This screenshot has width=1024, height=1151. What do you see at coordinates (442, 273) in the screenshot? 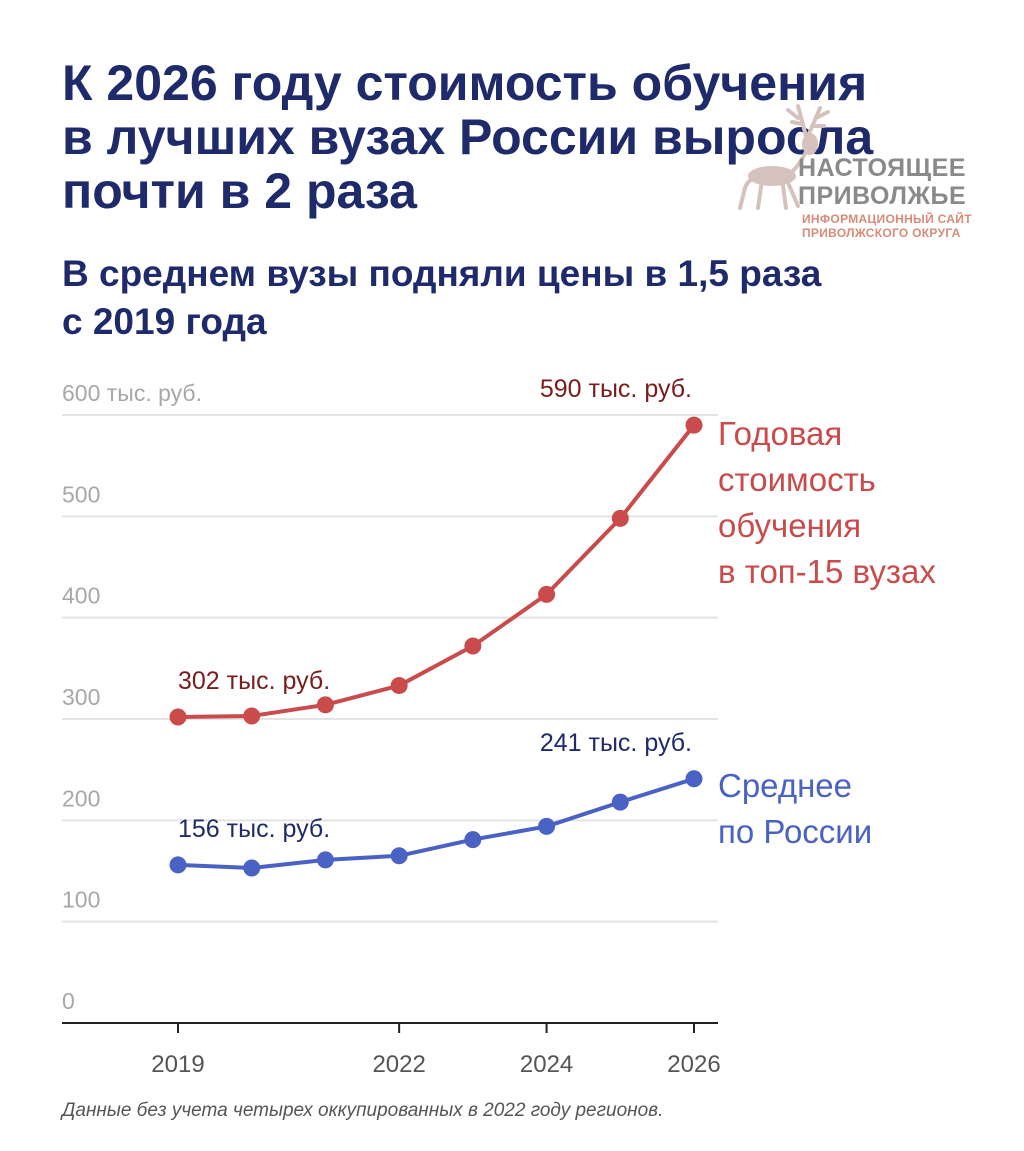
I see `subtitle-line: В среднем вузы подняли цены в 1,5 раза` at bounding box center [442, 273].